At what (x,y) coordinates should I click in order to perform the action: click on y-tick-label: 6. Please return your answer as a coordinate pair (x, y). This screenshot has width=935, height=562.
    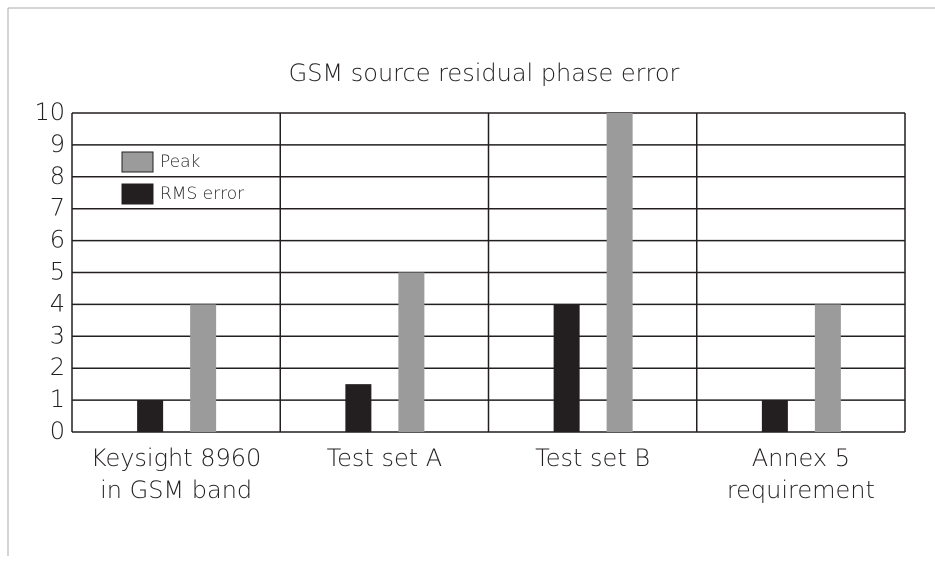
    Looking at the image, I should click on (57, 240).